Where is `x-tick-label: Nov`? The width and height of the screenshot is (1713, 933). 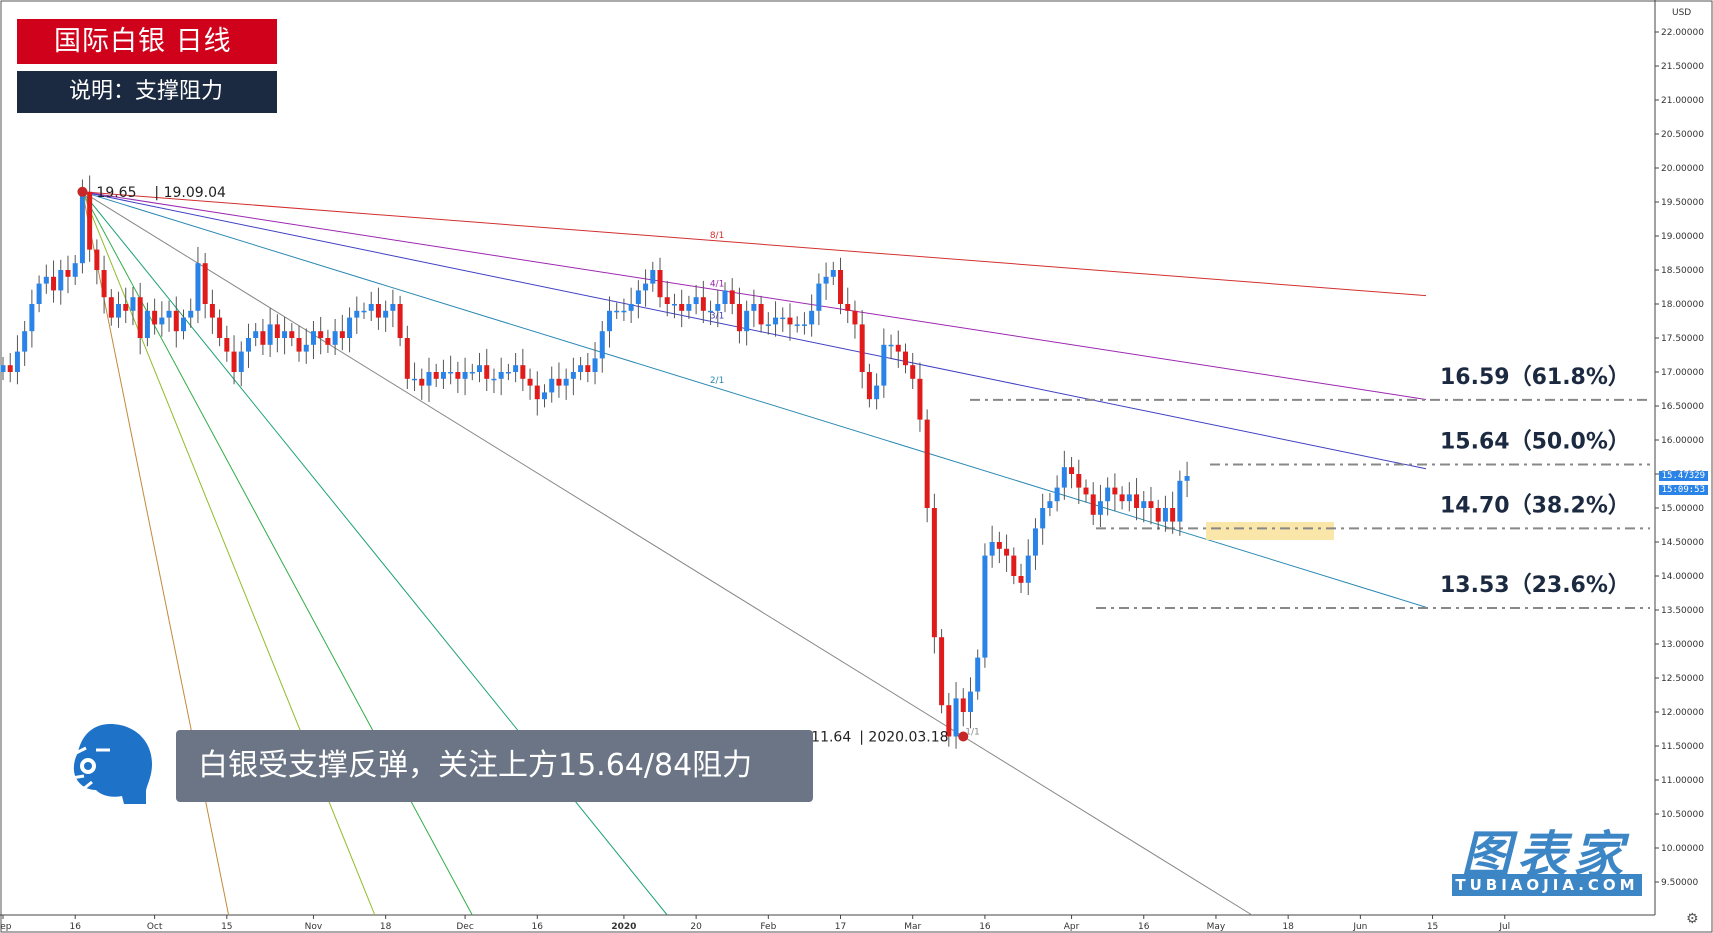
x-tick-label: Nov is located at coordinates (314, 927).